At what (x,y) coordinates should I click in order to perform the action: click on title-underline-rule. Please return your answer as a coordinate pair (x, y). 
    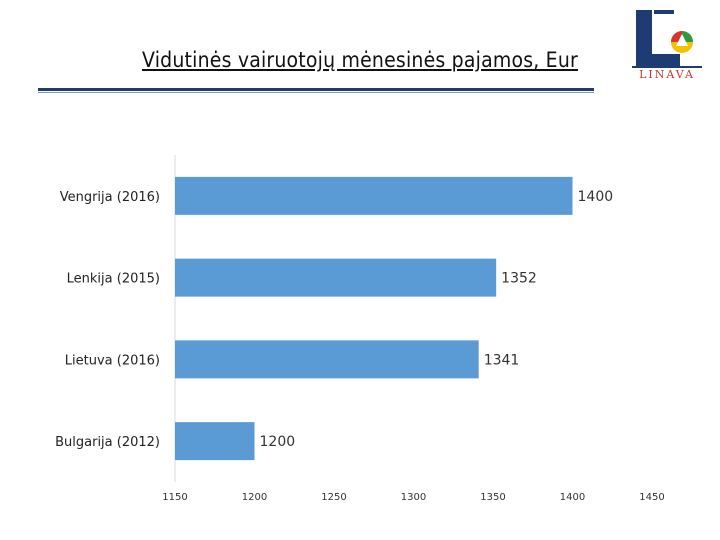
    Looking at the image, I should click on (316, 89).